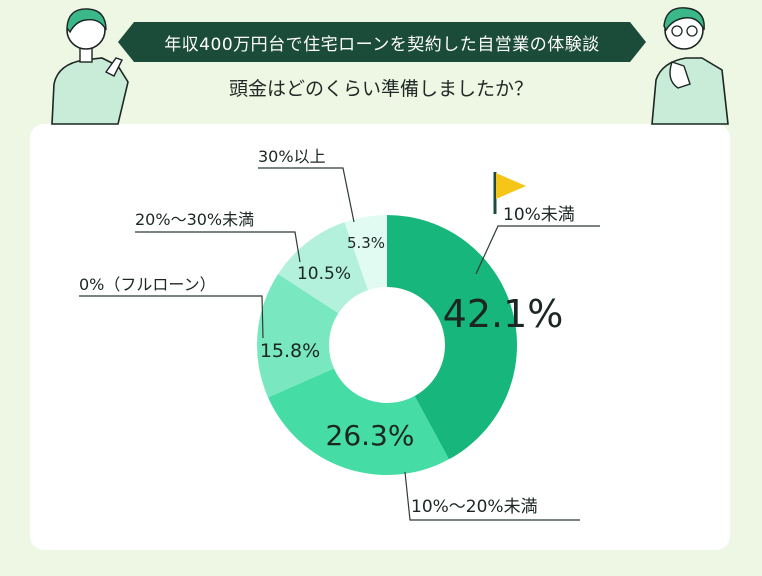 This screenshot has height=576, width=762. Describe the element at coordinates (147, 284) in the screenshot. I see `category-label-2: 0%（フルローン）` at that location.